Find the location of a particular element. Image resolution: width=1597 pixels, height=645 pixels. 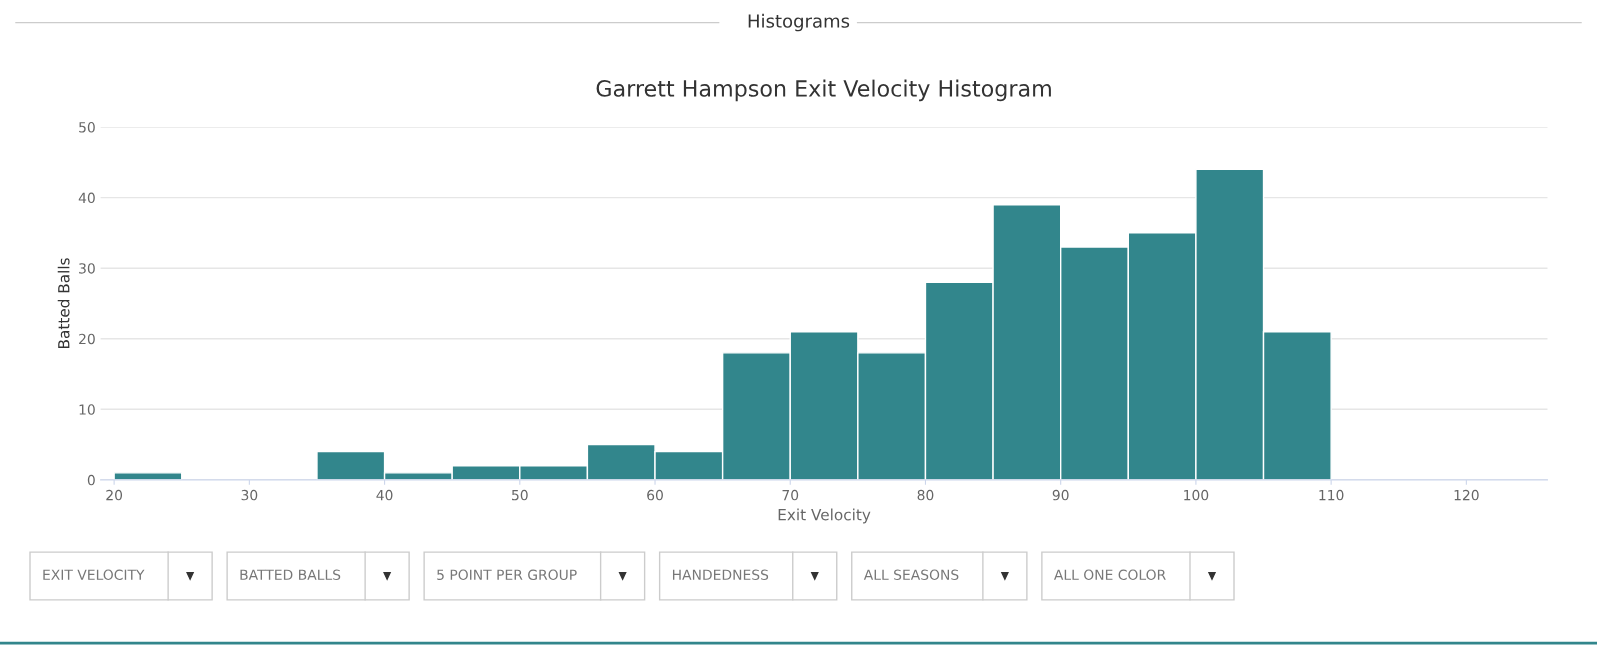

x-tick-label: 20 is located at coordinates (114, 495).